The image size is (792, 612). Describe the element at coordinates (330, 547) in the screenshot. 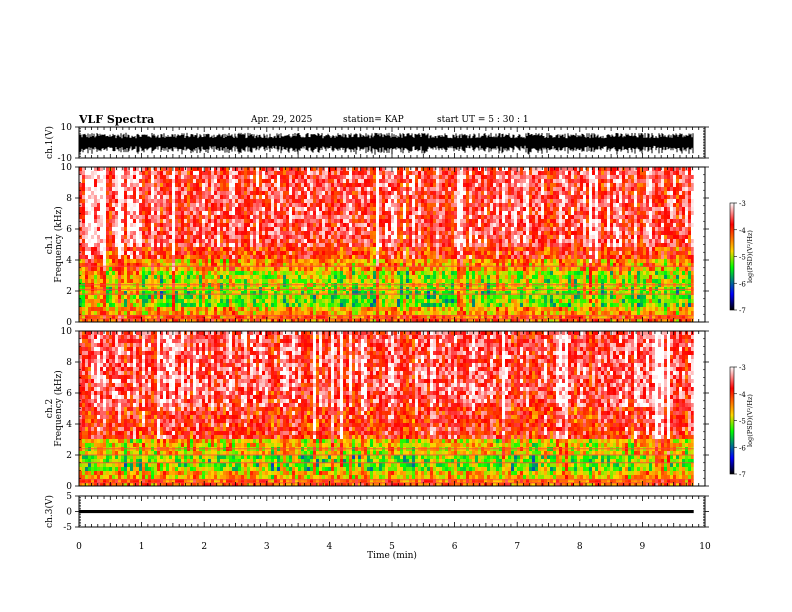

I see `x-tick-label: 4` at that location.